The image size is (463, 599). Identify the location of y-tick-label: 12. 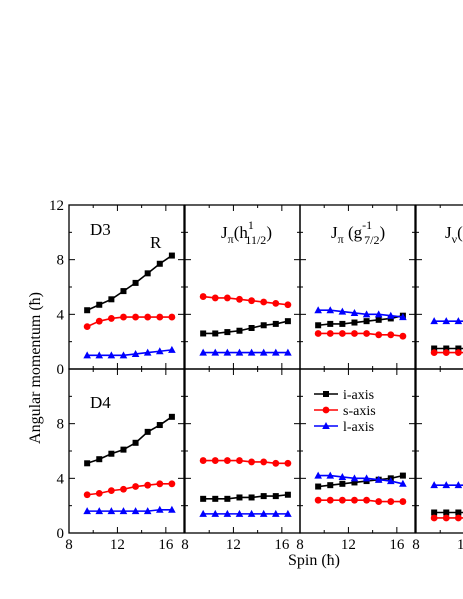
(56, 206).